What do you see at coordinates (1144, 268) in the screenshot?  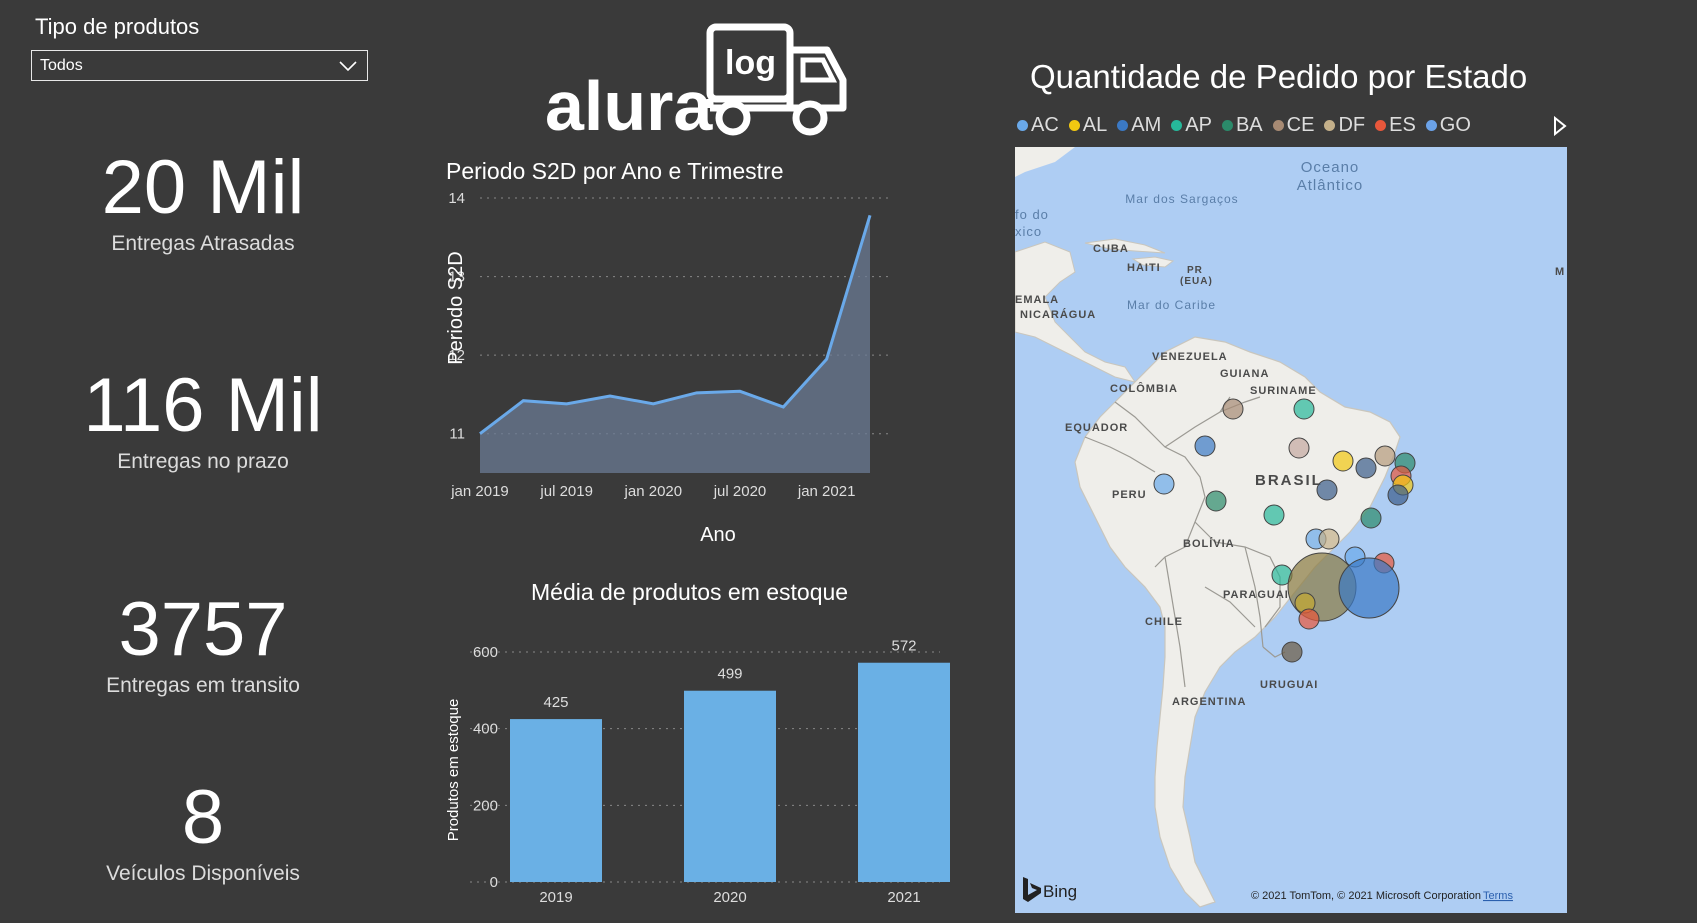 I see `map-label-haiti: HAITI` at bounding box center [1144, 268].